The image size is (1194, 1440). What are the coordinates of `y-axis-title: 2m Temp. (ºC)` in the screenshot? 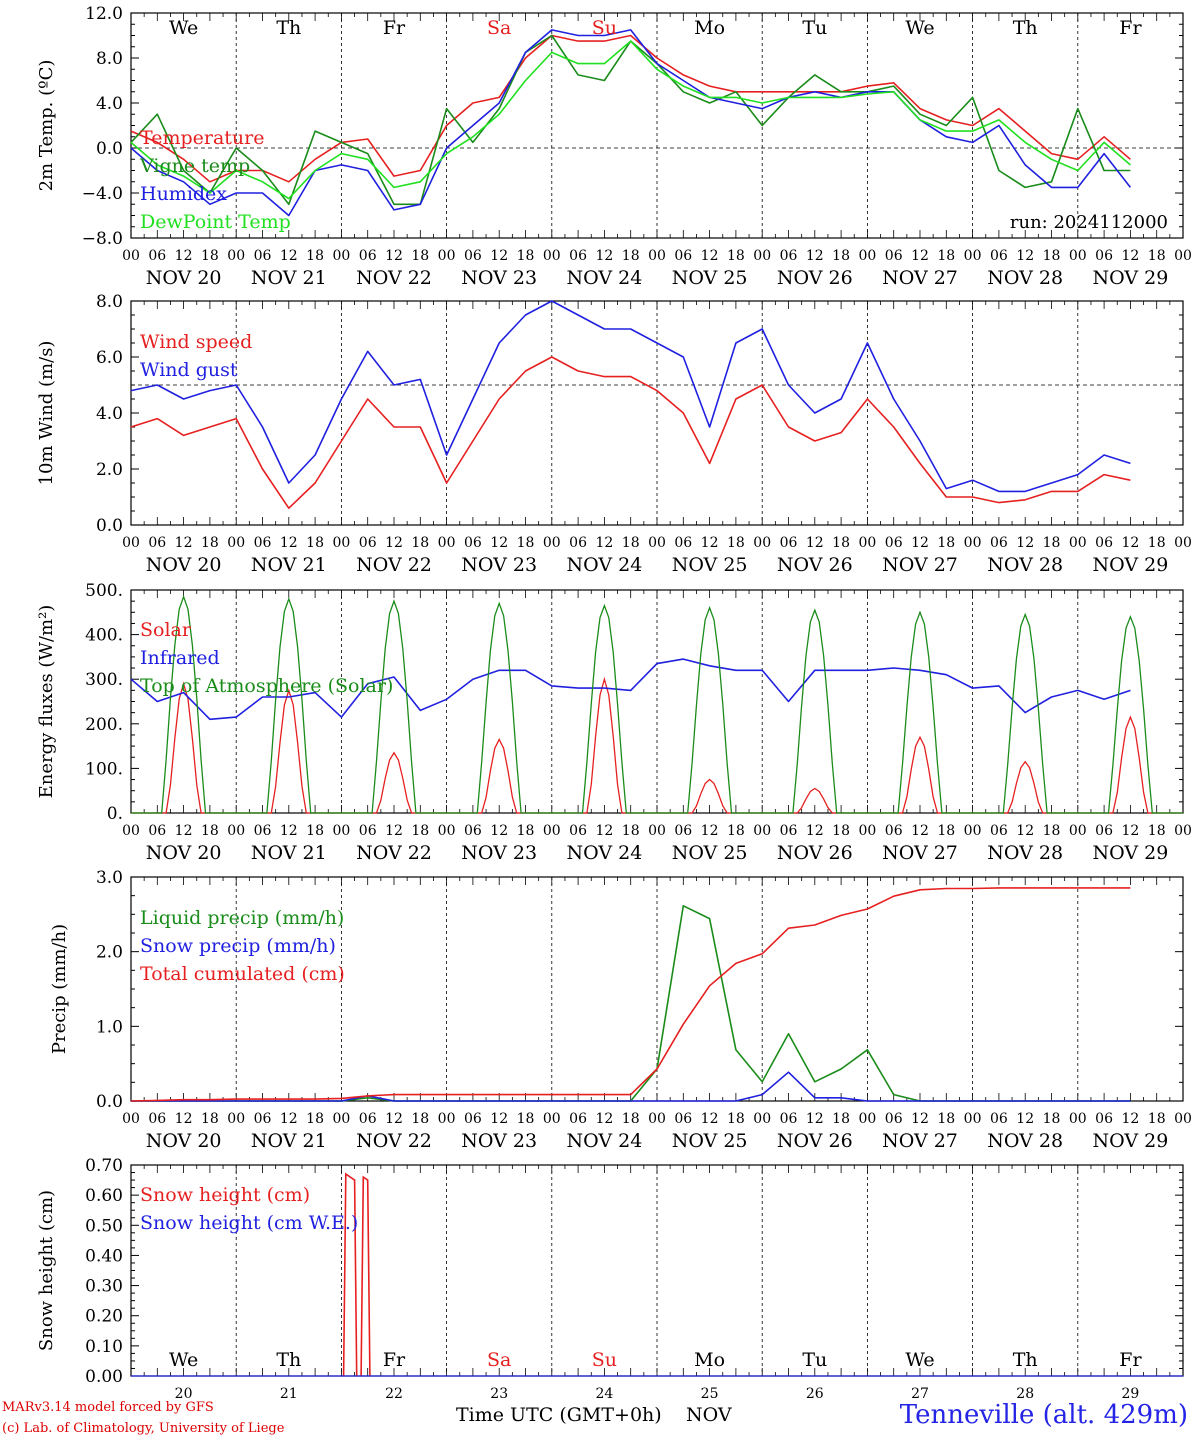 It's located at (46, 126).